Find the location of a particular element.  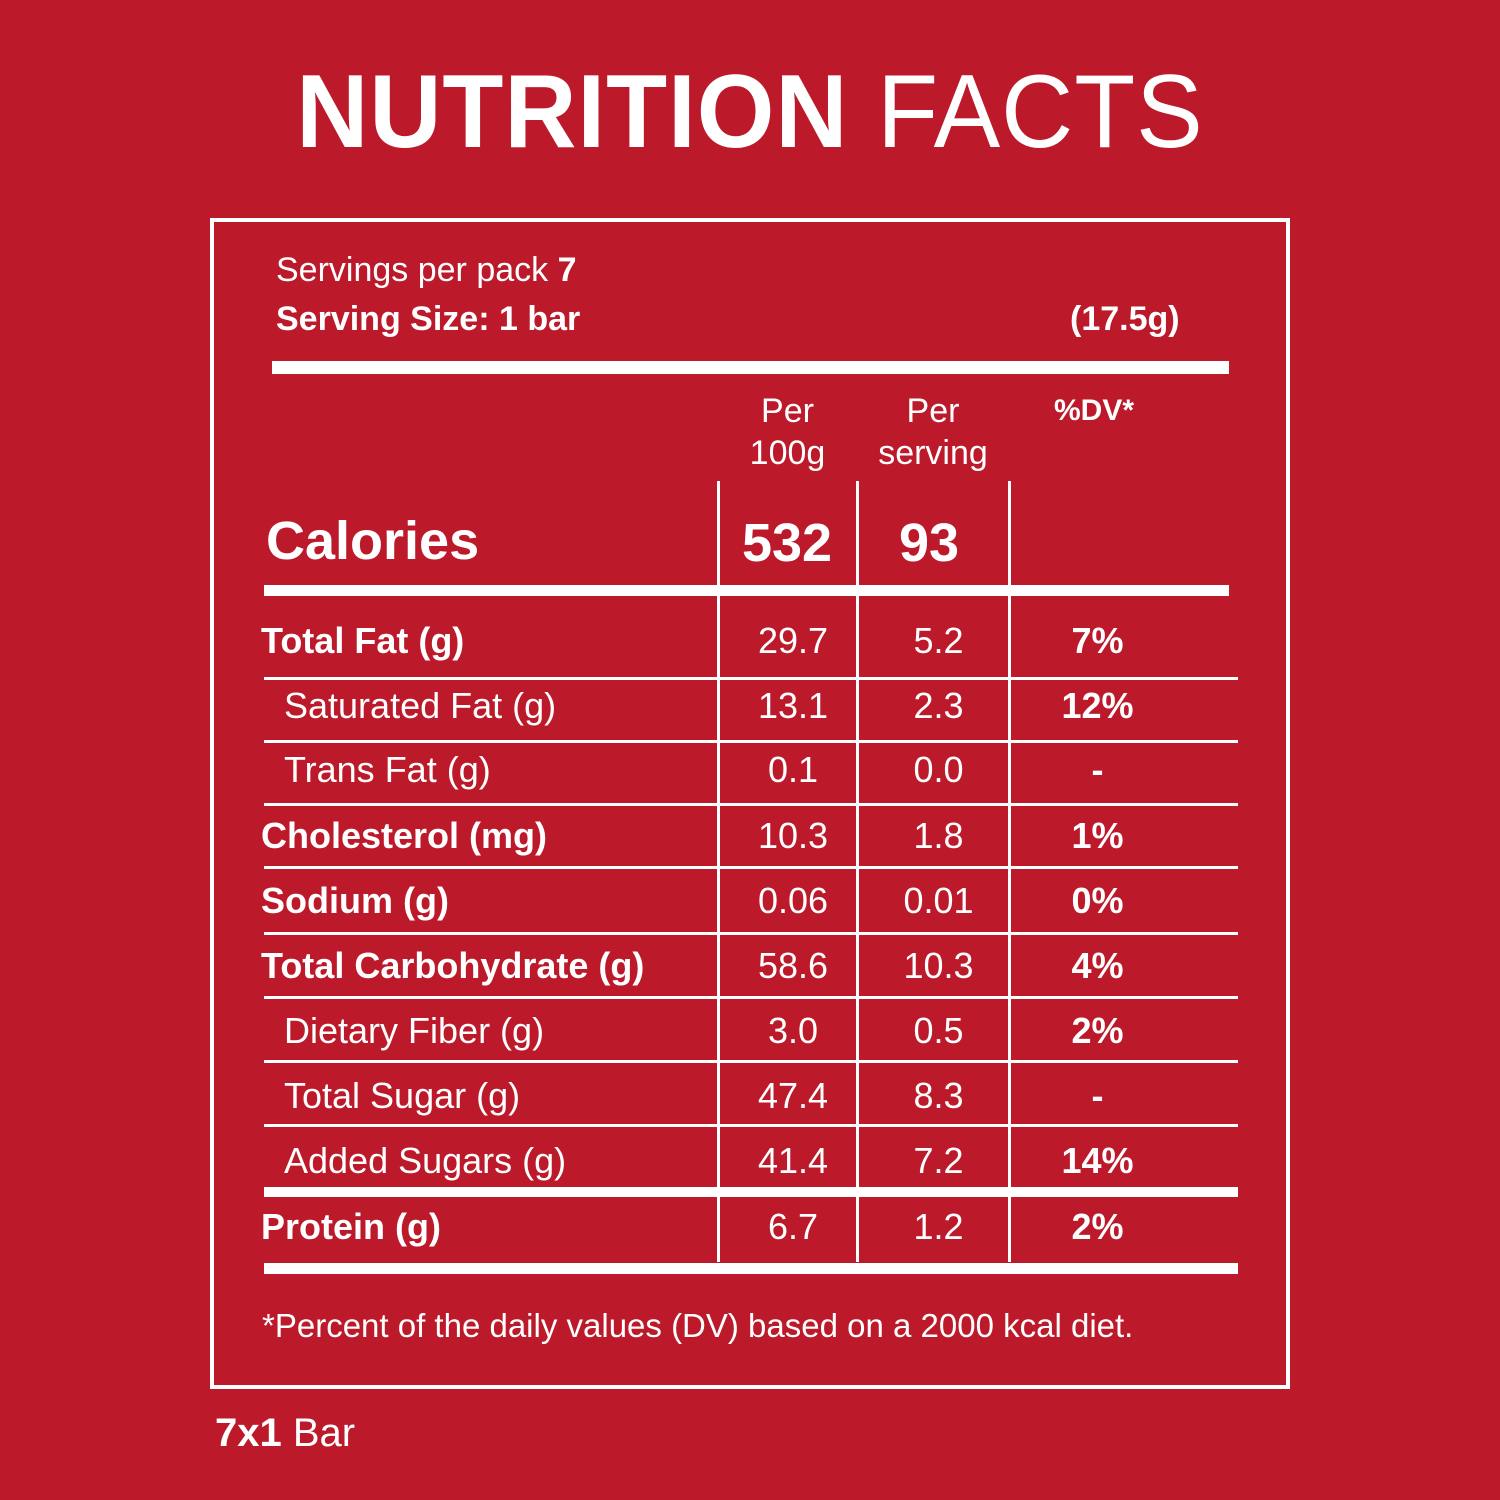

cell-per-serving: 0.0 is located at coordinates (938, 769).